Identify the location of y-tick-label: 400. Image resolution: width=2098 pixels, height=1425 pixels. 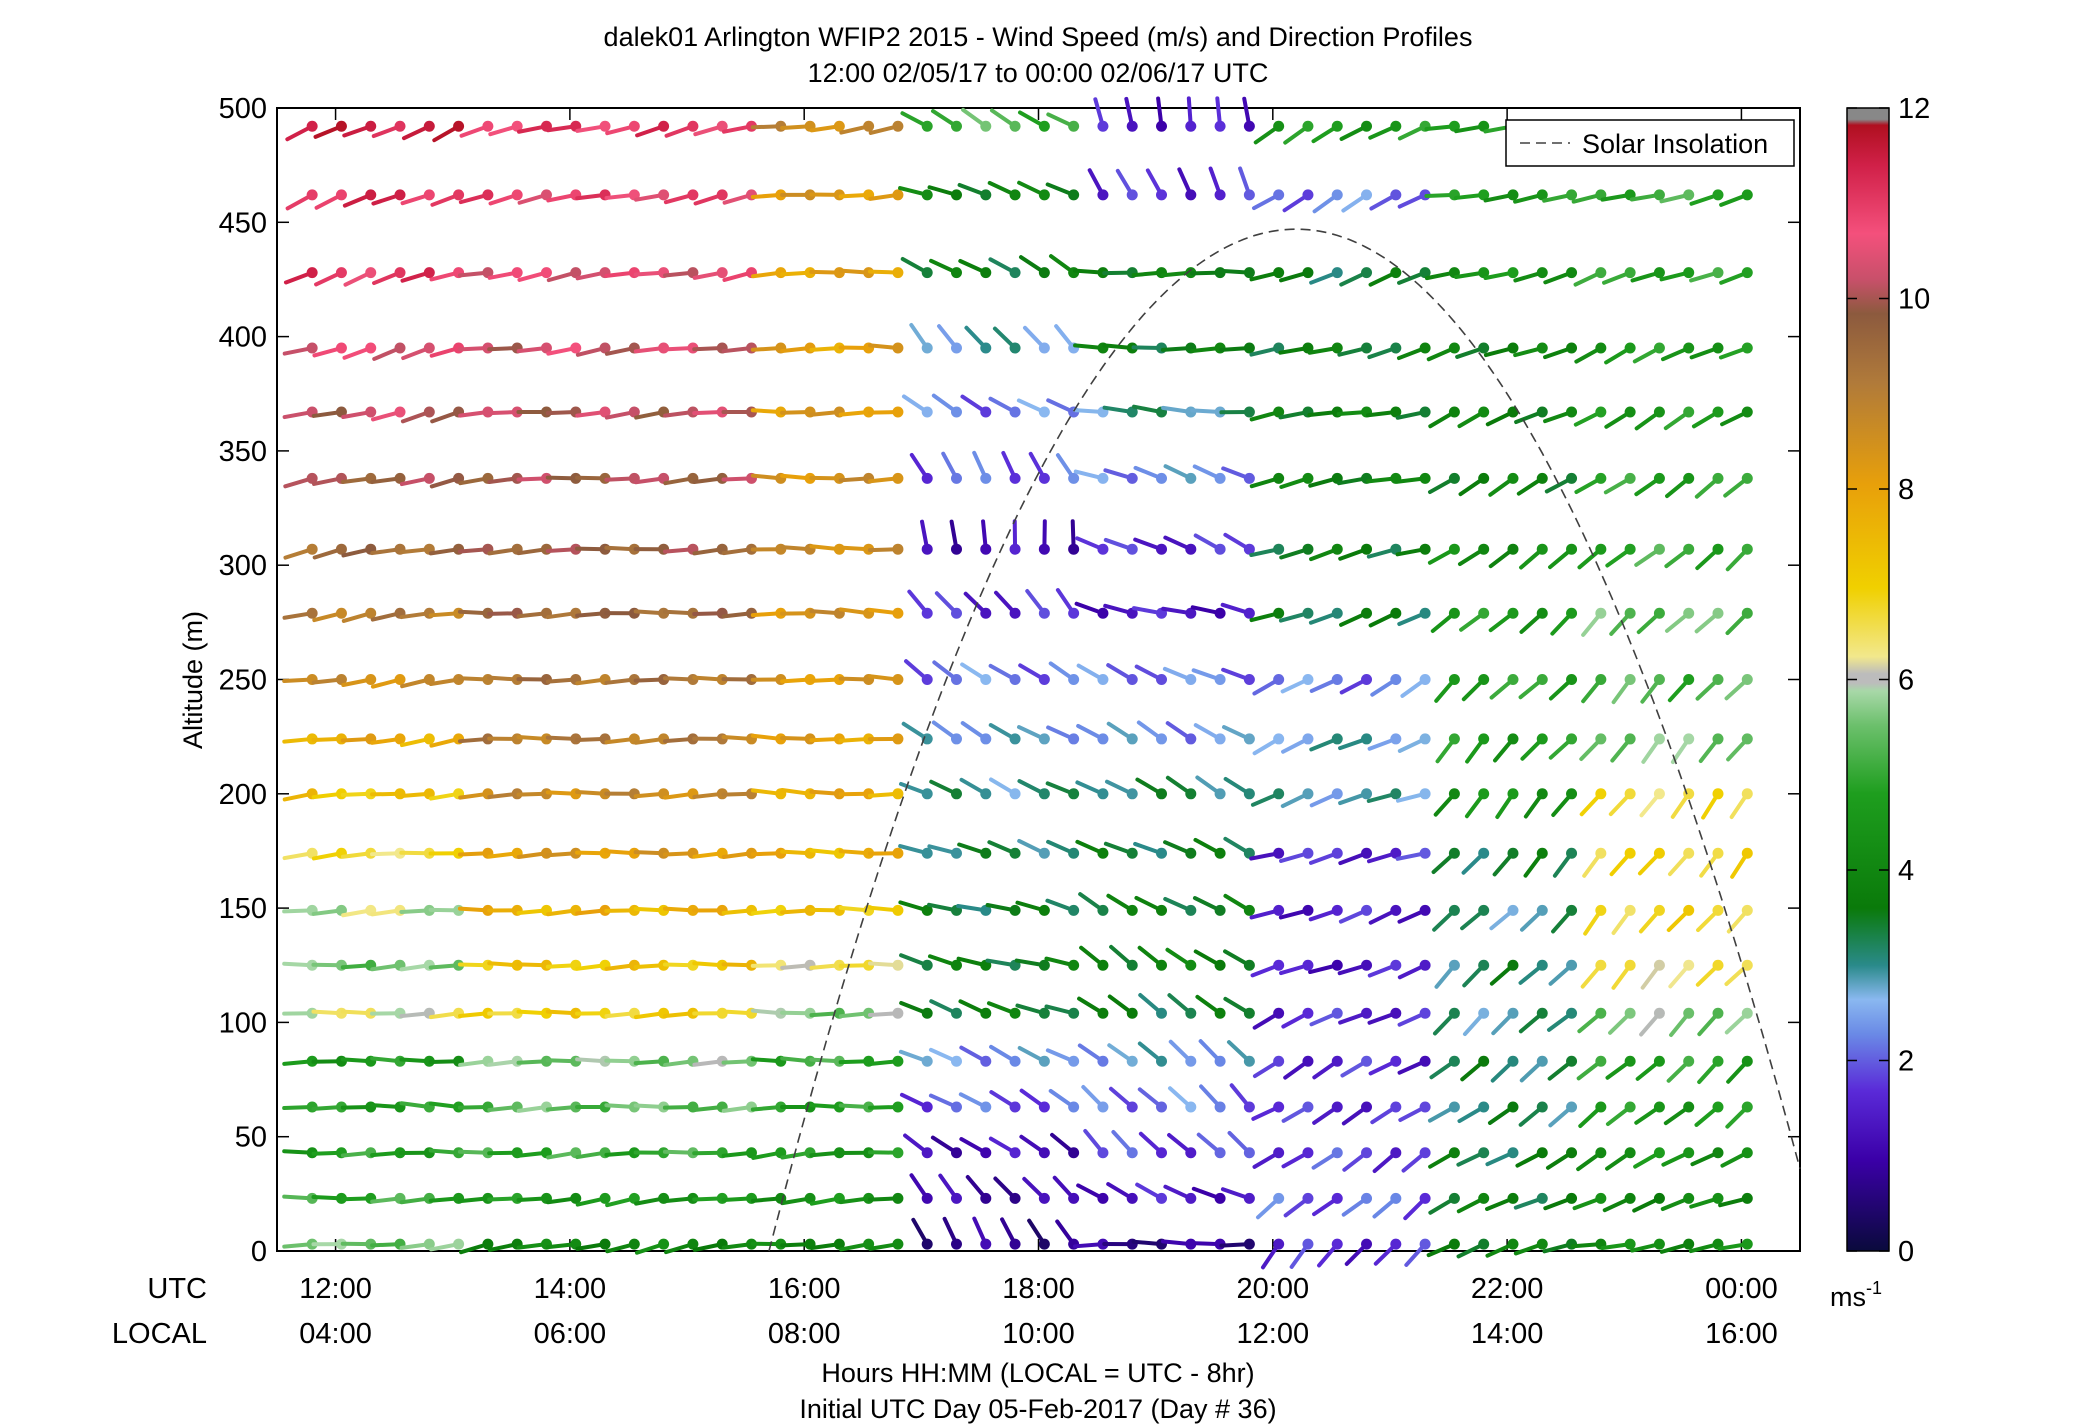
(243, 338).